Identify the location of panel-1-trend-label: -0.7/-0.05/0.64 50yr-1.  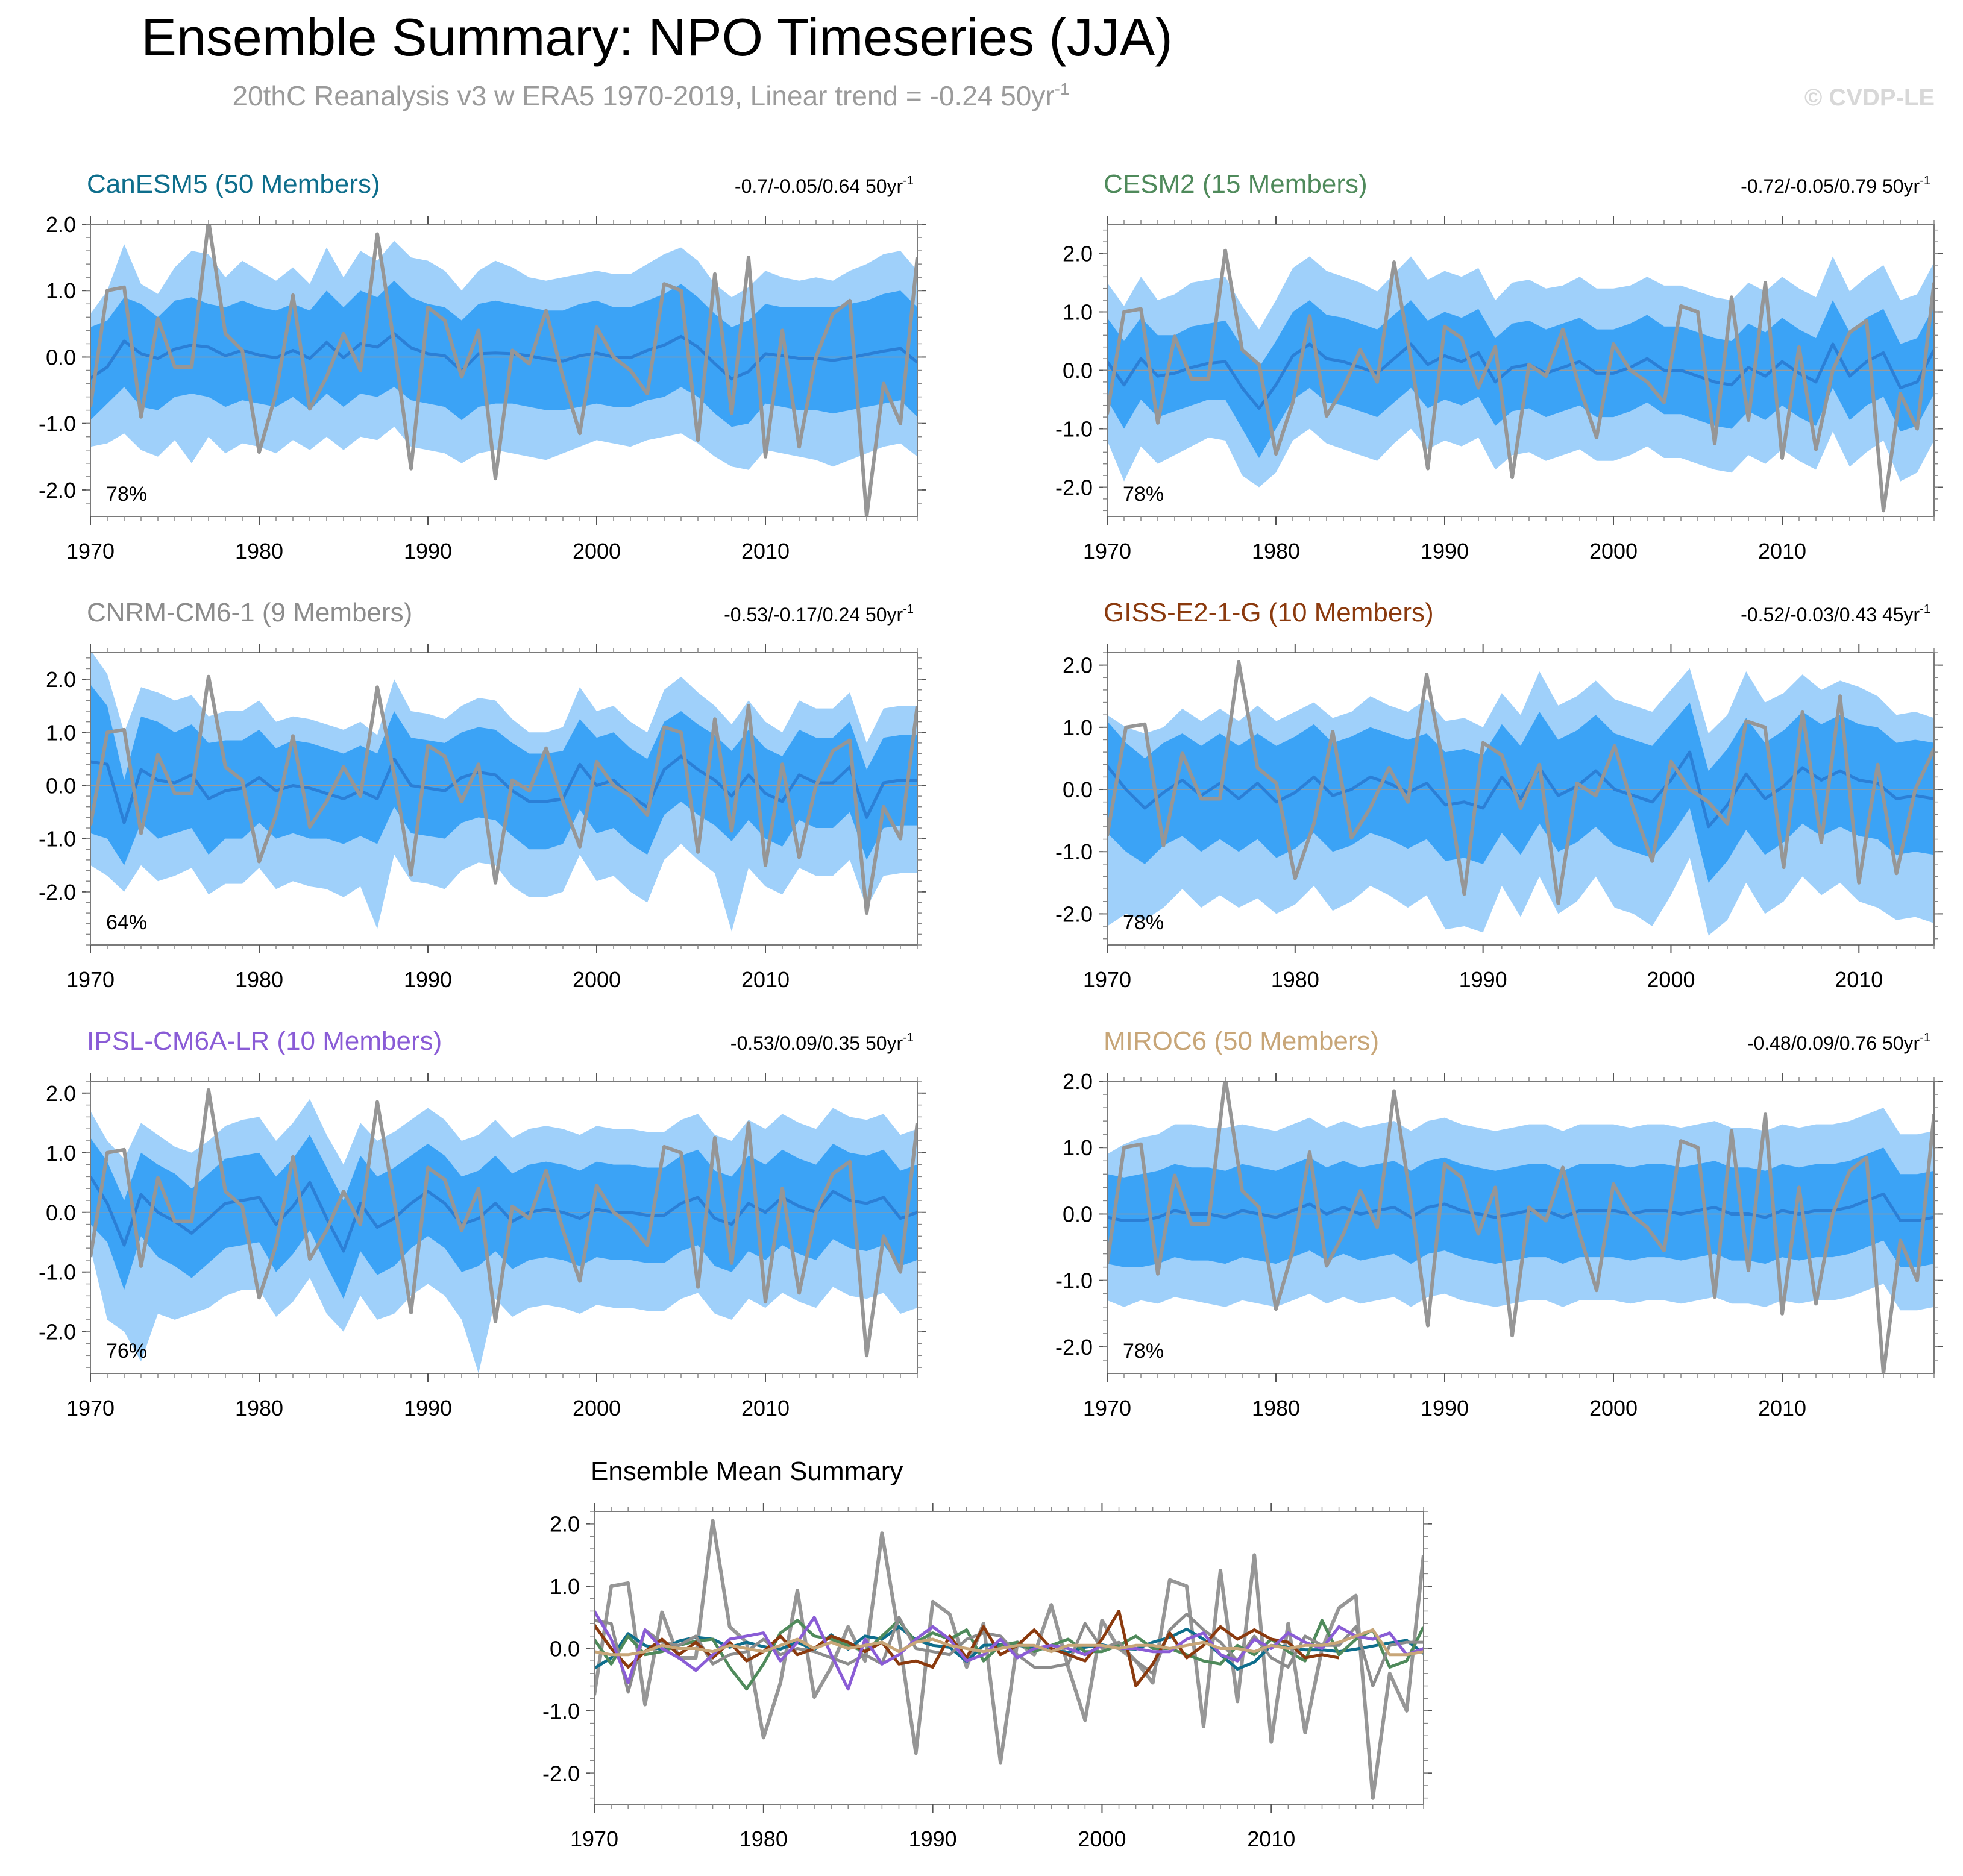
(824, 185).